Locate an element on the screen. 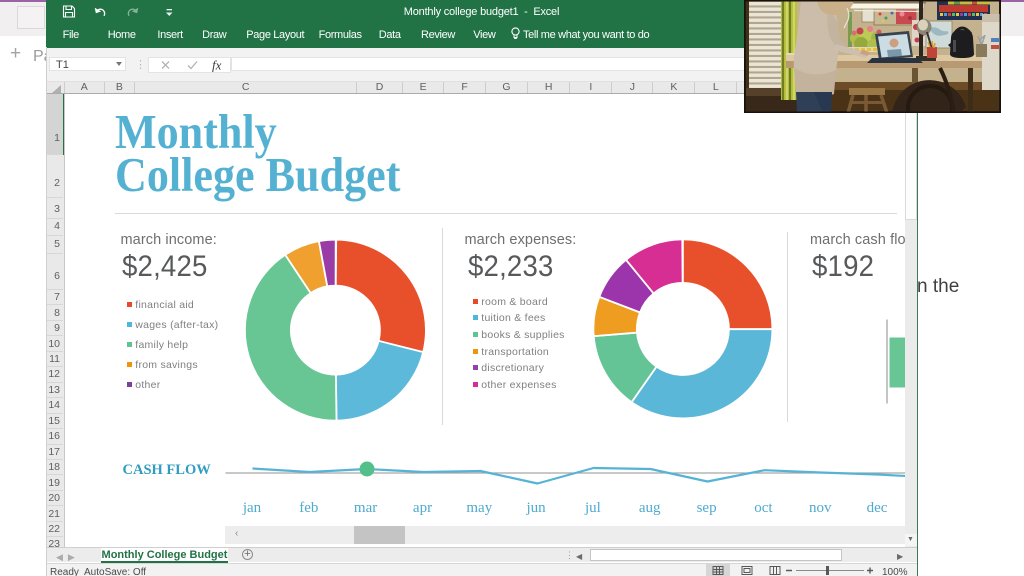 The width and height of the screenshot is (1024, 576). svg-text: fx is located at coordinates (217, 64).